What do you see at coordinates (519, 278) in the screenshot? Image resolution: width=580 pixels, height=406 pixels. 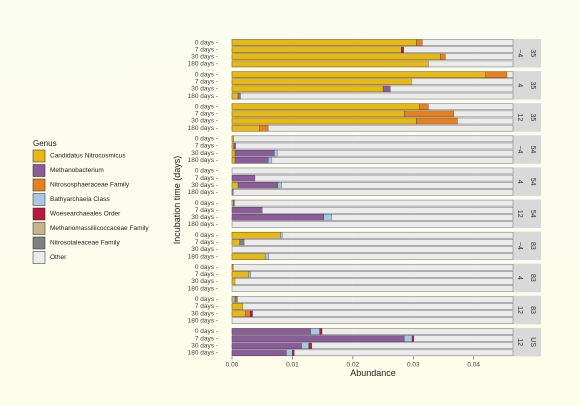 I see `strip-label-outer: 4` at bounding box center [519, 278].